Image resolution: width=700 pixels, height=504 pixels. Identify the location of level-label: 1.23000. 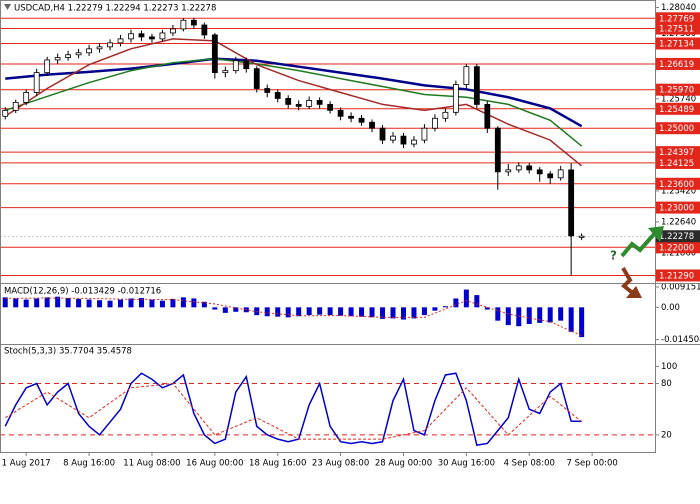
(676, 209).